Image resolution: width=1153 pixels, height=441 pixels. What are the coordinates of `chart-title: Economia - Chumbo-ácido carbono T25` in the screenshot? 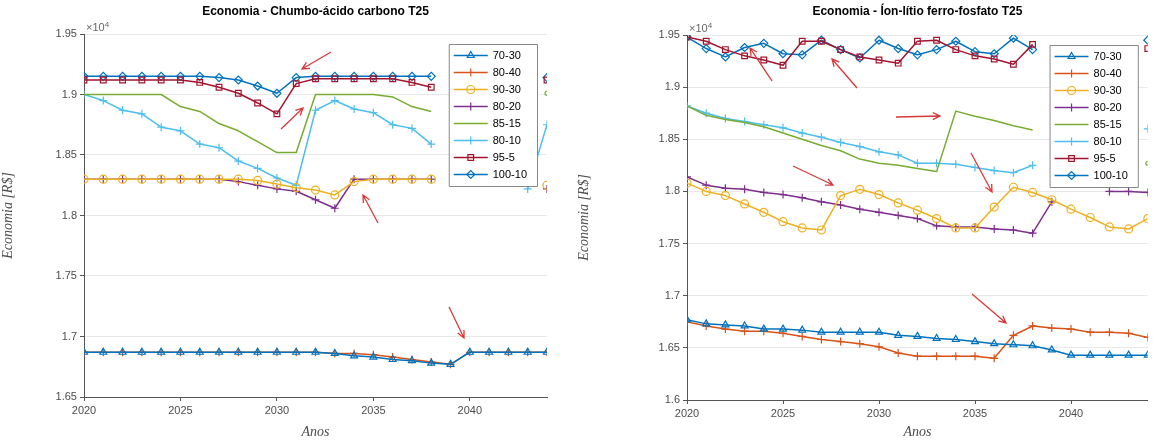 It's located at (316, 11).